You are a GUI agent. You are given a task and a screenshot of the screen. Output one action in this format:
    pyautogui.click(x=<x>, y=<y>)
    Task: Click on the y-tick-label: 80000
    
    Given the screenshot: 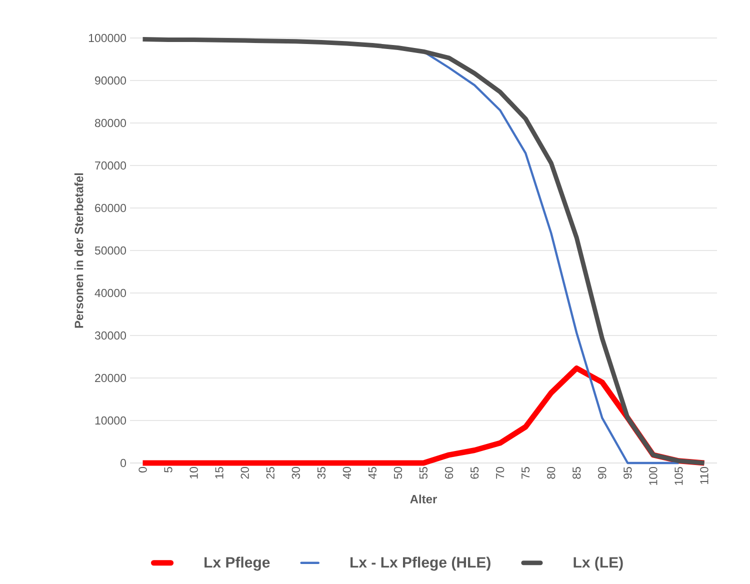 What is the action you would take?
    pyautogui.click(x=110, y=123)
    